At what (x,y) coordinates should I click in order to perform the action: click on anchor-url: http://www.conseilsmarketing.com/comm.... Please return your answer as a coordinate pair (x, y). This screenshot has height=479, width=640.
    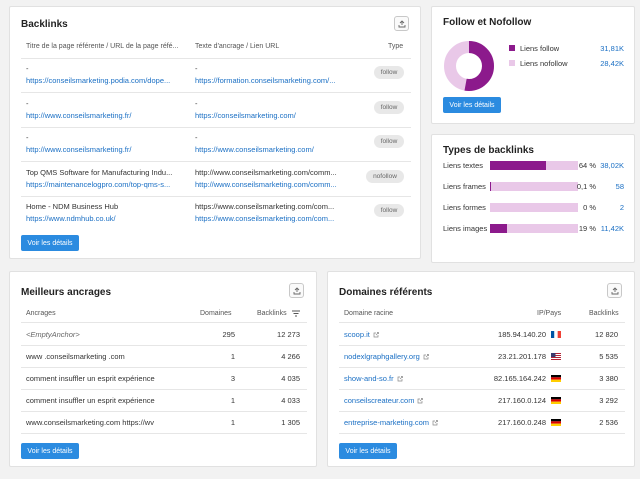
    Looking at the image, I should click on (266, 184).